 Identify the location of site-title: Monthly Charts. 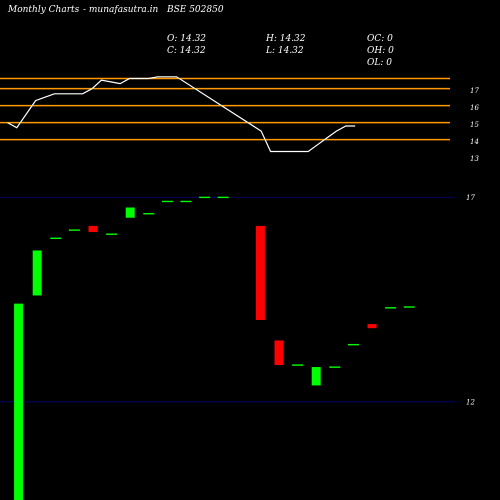
(43, 10).